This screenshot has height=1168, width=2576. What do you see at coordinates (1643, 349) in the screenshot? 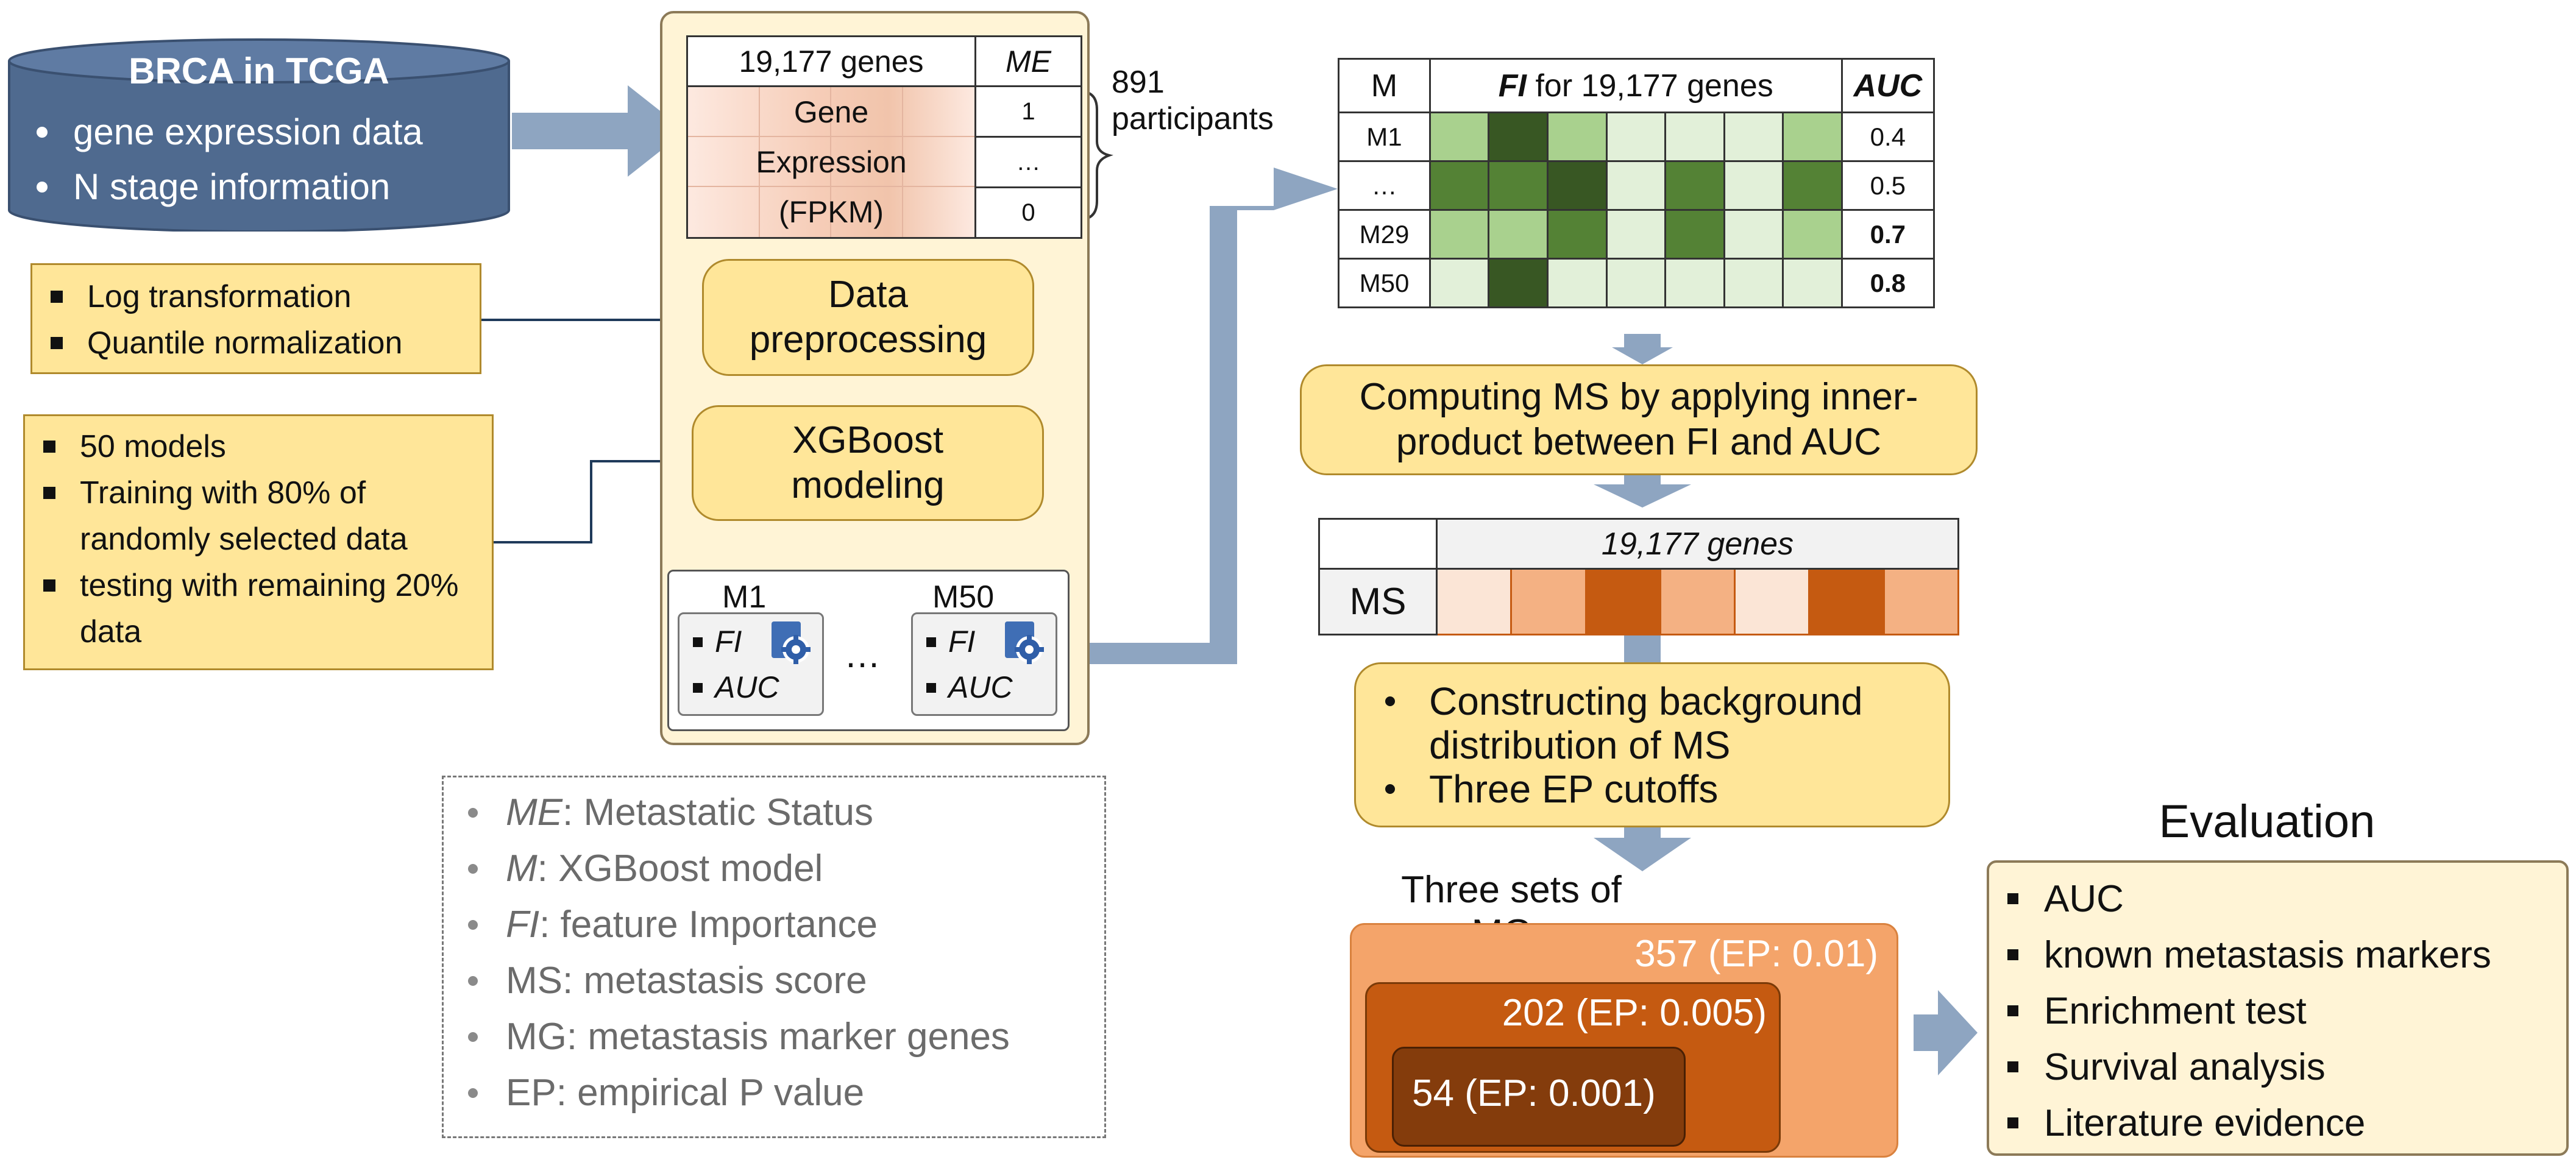
I see `arrow-fi-to-ms` at bounding box center [1643, 349].